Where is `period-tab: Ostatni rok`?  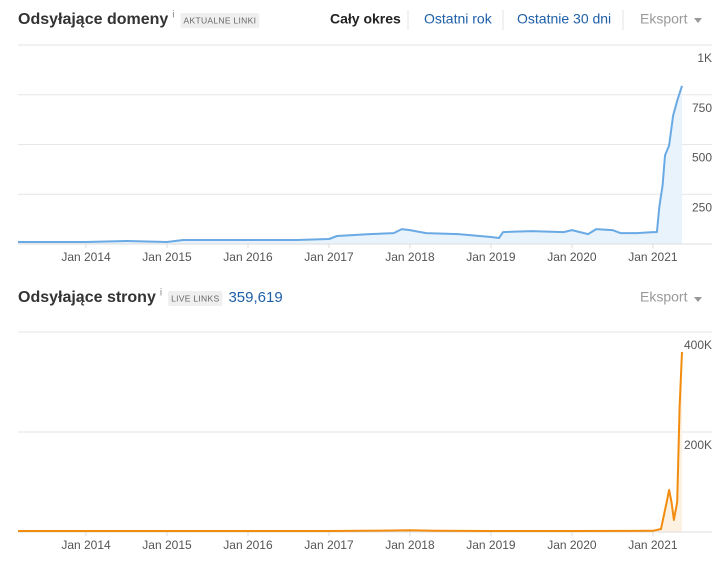
period-tab: Ostatni rok is located at coordinates (458, 19).